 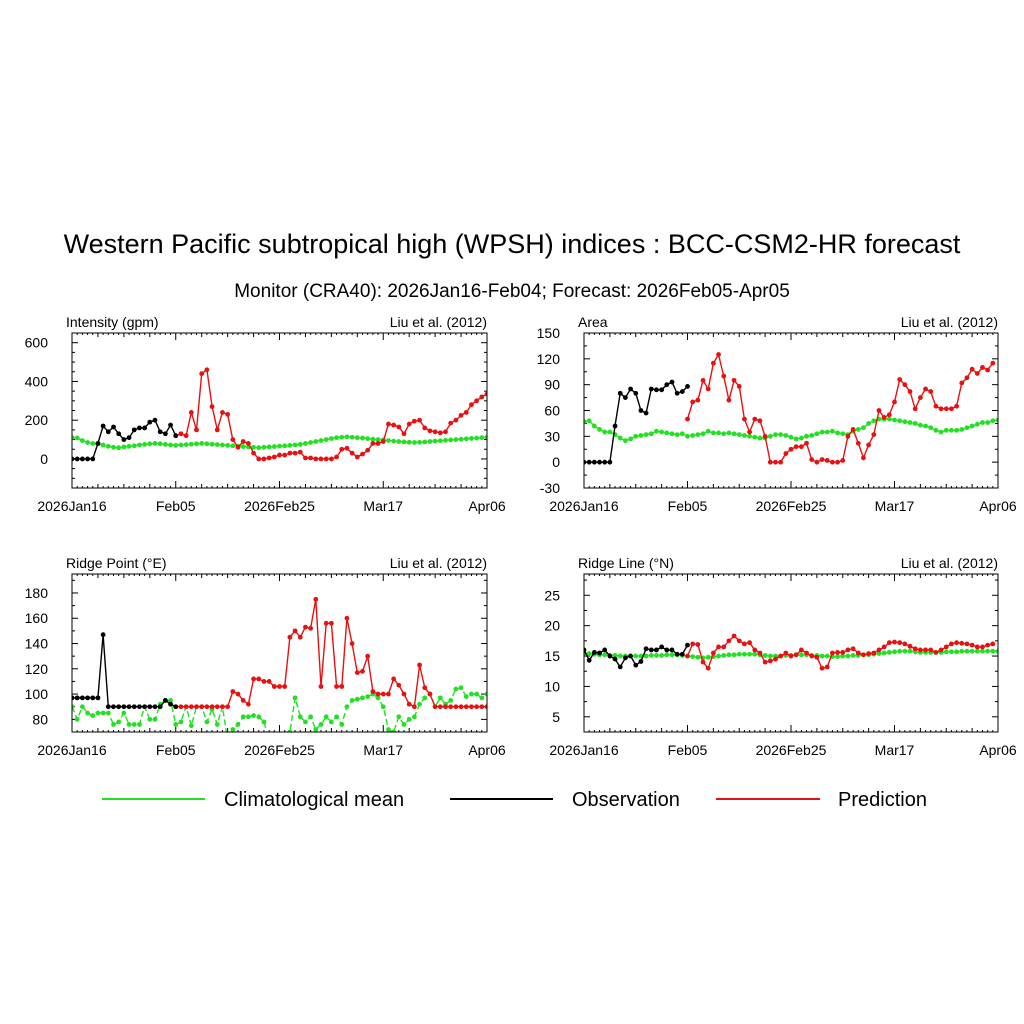 I want to click on x-tick-label: Apr06, so click(x=998, y=750).